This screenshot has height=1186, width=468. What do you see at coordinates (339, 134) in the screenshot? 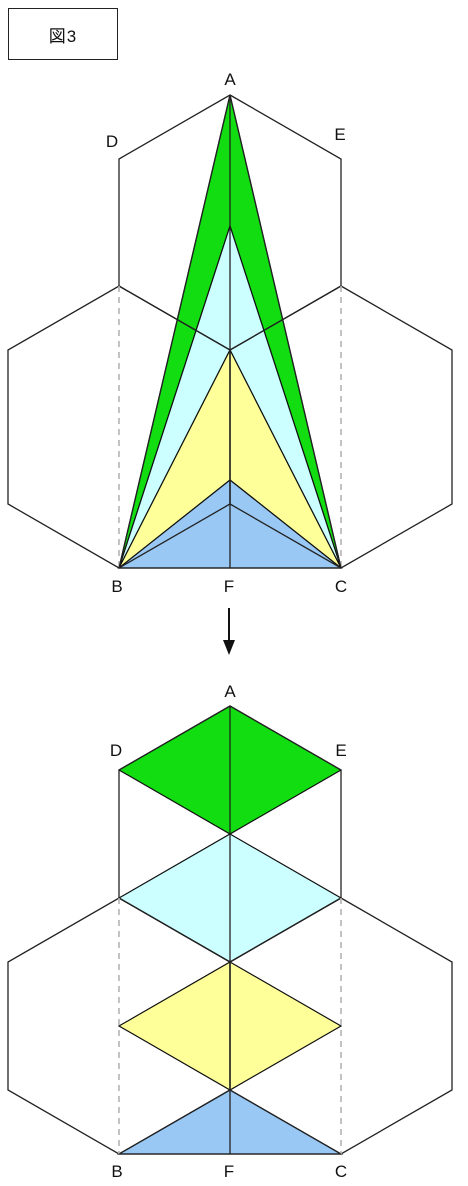
I see `top-label-E: E` at bounding box center [339, 134].